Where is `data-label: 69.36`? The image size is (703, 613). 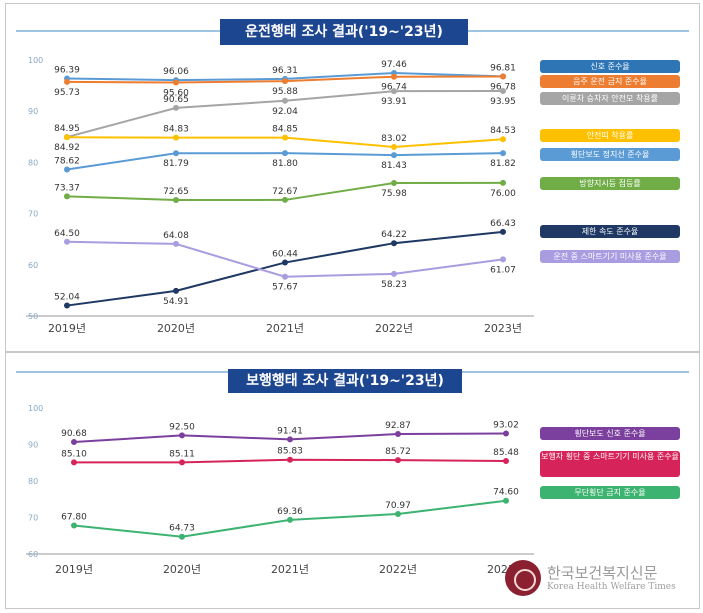 data-label: 69.36 is located at coordinates (290, 512).